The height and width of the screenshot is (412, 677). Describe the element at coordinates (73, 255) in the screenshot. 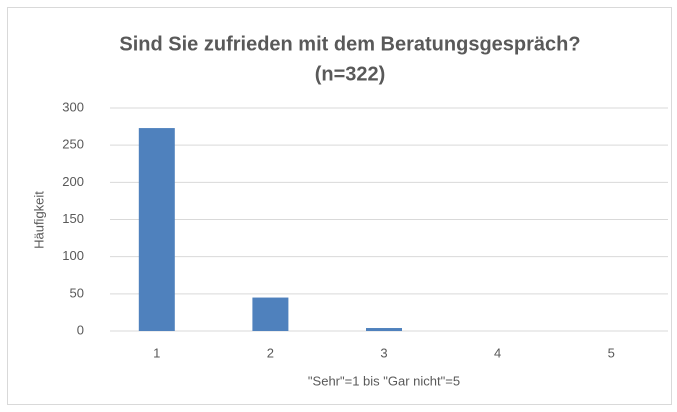

I see `y-tick-label: 100` at that location.